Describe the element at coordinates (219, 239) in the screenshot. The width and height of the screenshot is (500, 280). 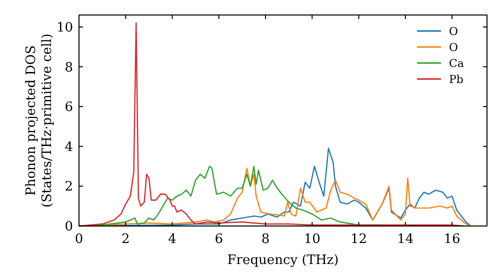
I see `x-tick-label: 6` at that location.